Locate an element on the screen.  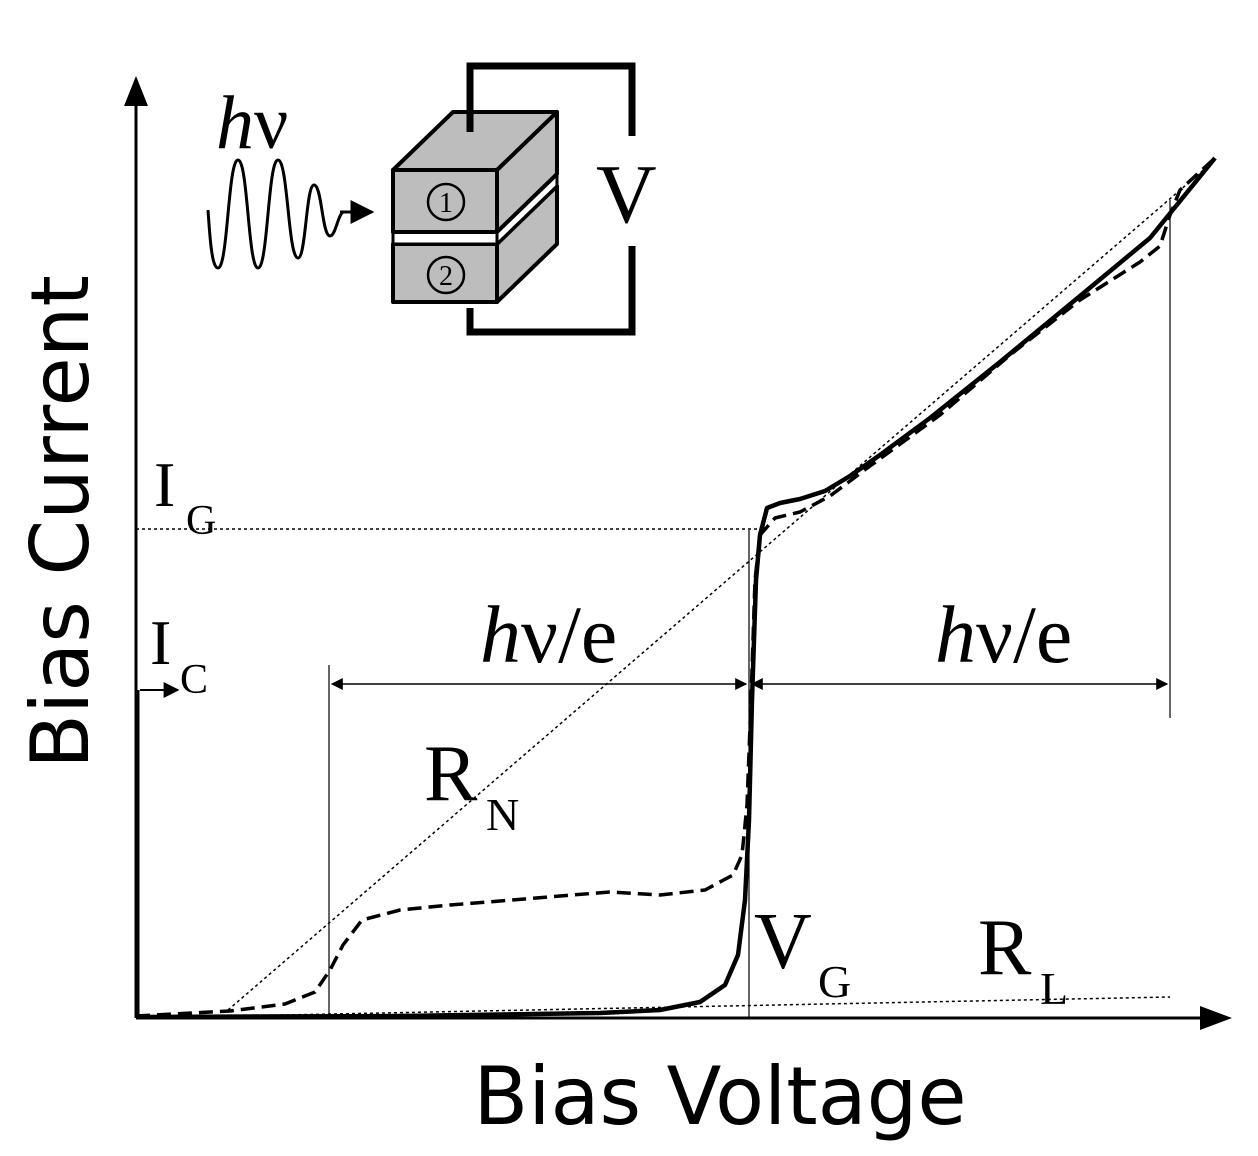
hv-left-rest: ν/e is located at coordinates (569, 634).